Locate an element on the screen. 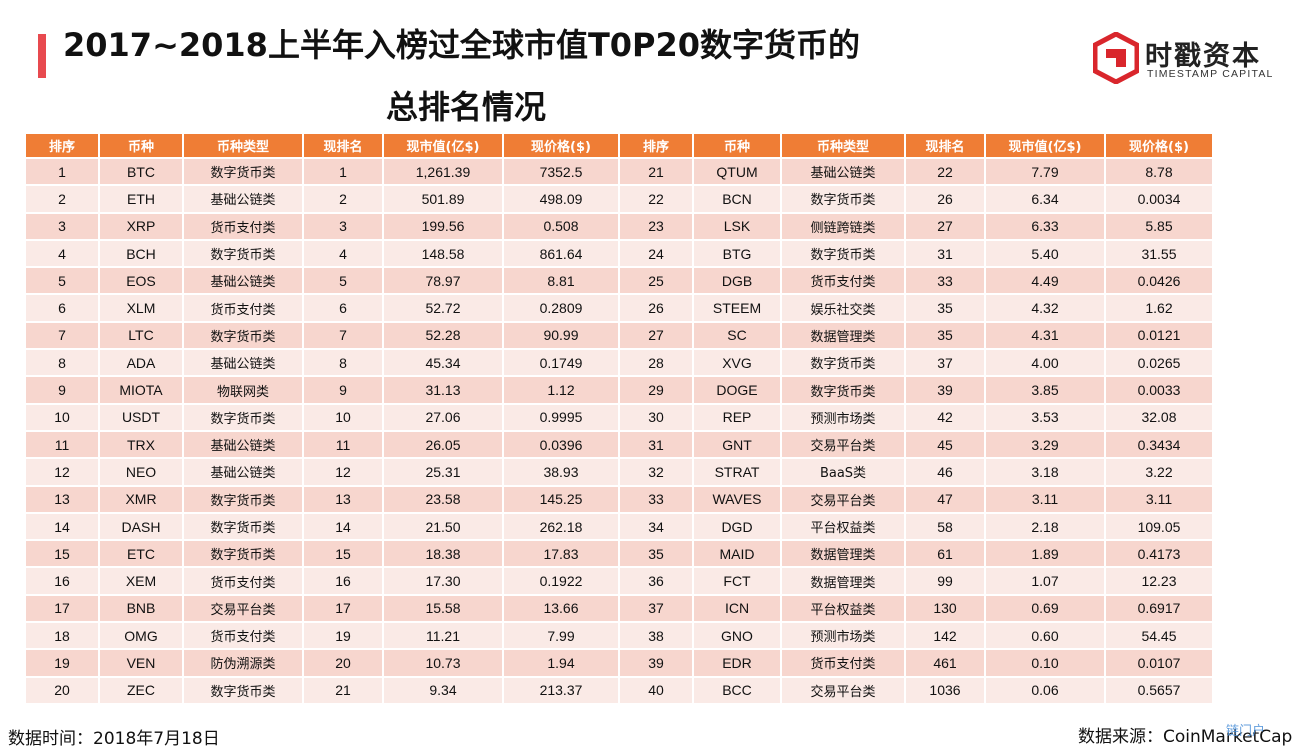  table-cell: XEM is located at coordinates (141, 581).